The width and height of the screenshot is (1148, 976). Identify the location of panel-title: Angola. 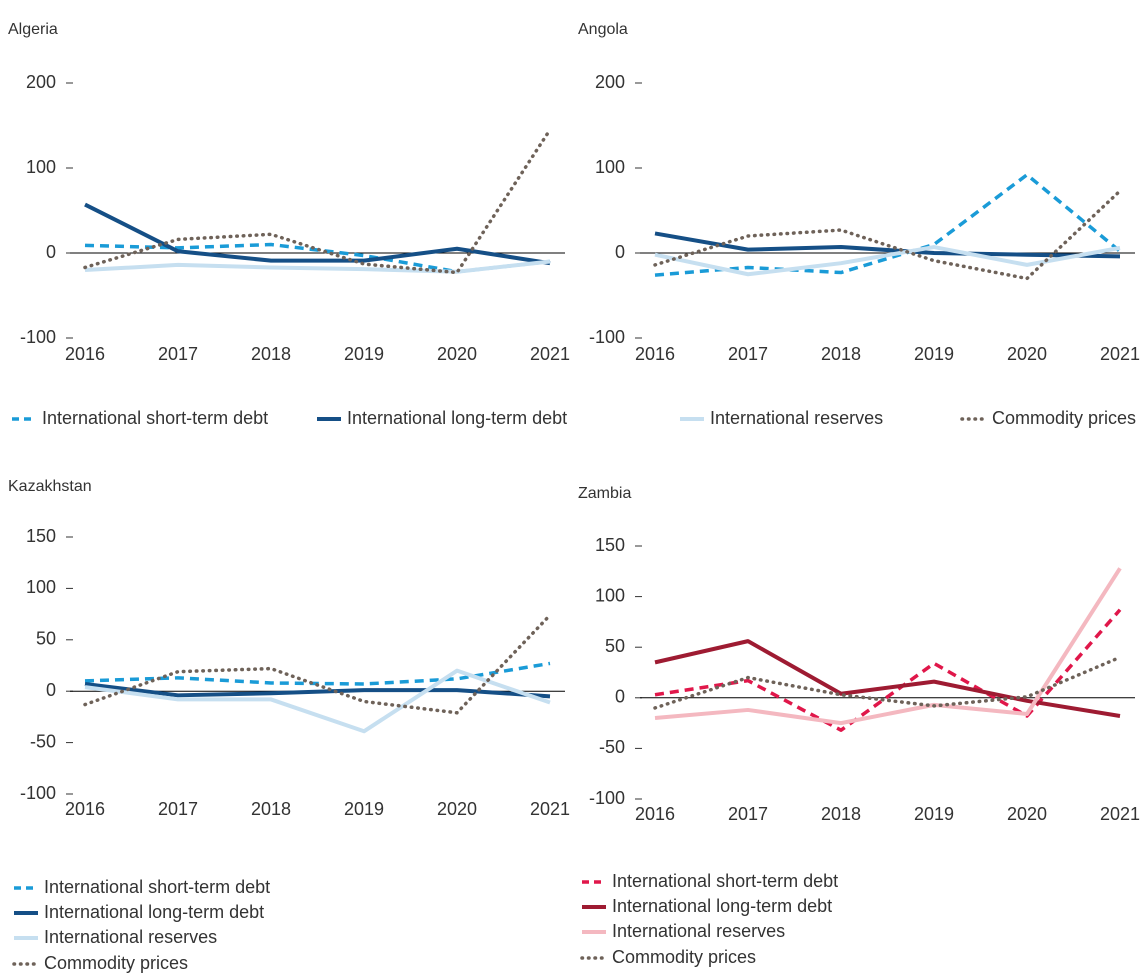
(603, 29).